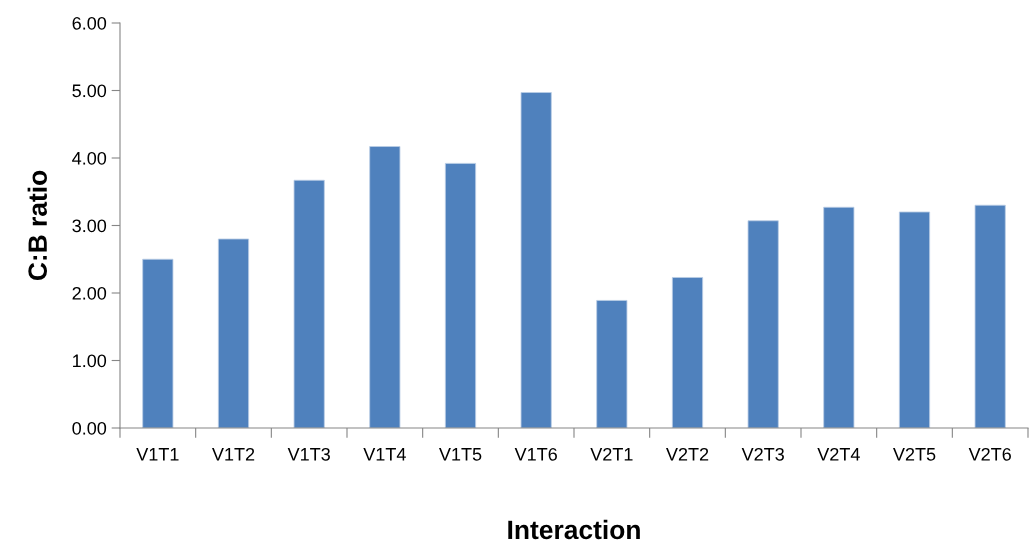 Image resolution: width=1029 pixels, height=549 pixels. I want to click on x-tick-label: V2T4, so click(838, 454).